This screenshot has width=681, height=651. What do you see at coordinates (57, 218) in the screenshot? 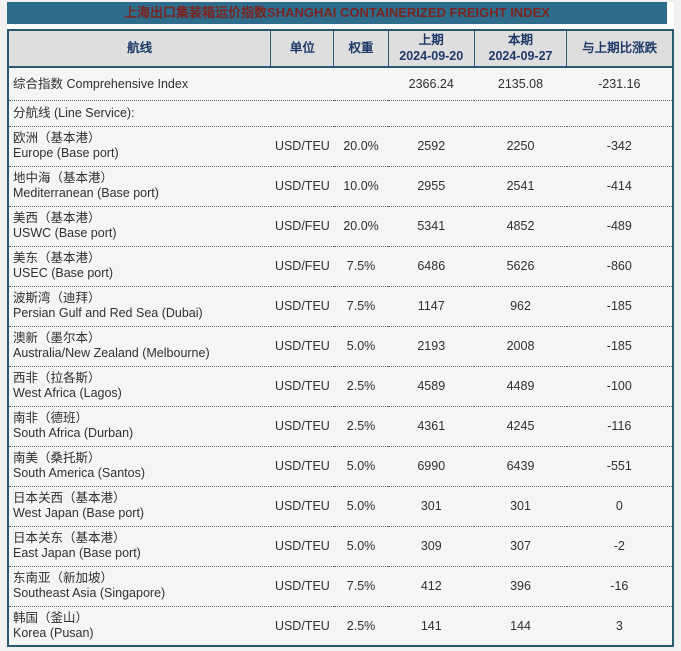
I see `route-name-cn: 美西（基本港）` at bounding box center [57, 218].